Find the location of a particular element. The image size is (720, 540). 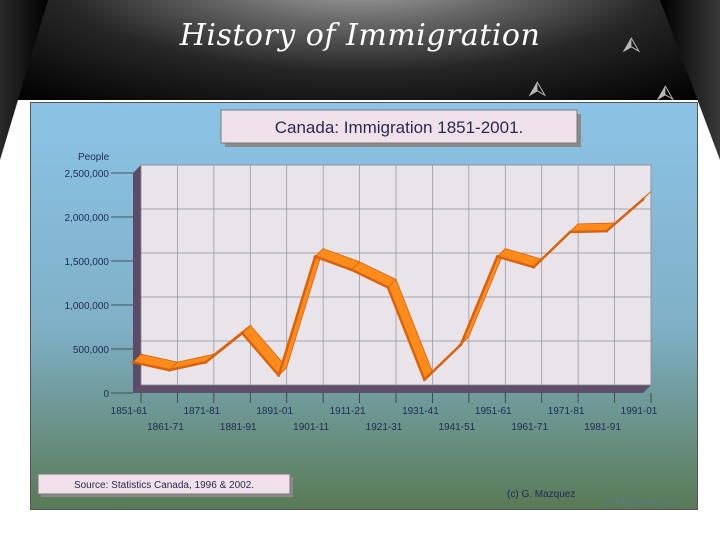

x-tick-label: 1941-51 is located at coordinates (457, 427).